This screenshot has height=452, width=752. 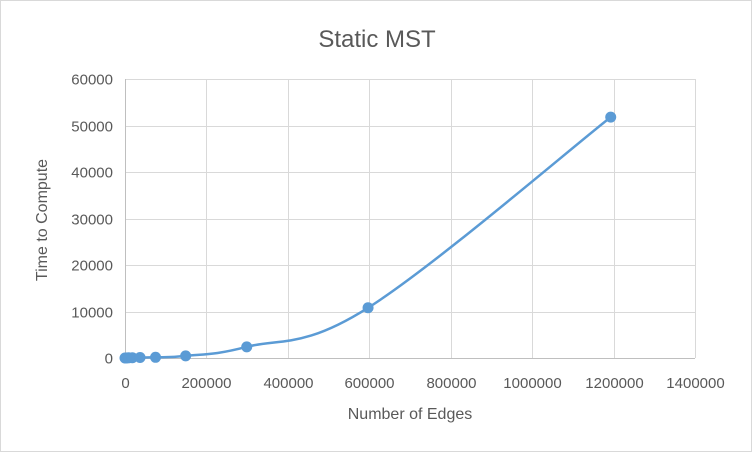 What do you see at coordinates (410, 414) in the screenshot?
I see `x-axis-title: Number of Edges` at bounding box center [410, 414].